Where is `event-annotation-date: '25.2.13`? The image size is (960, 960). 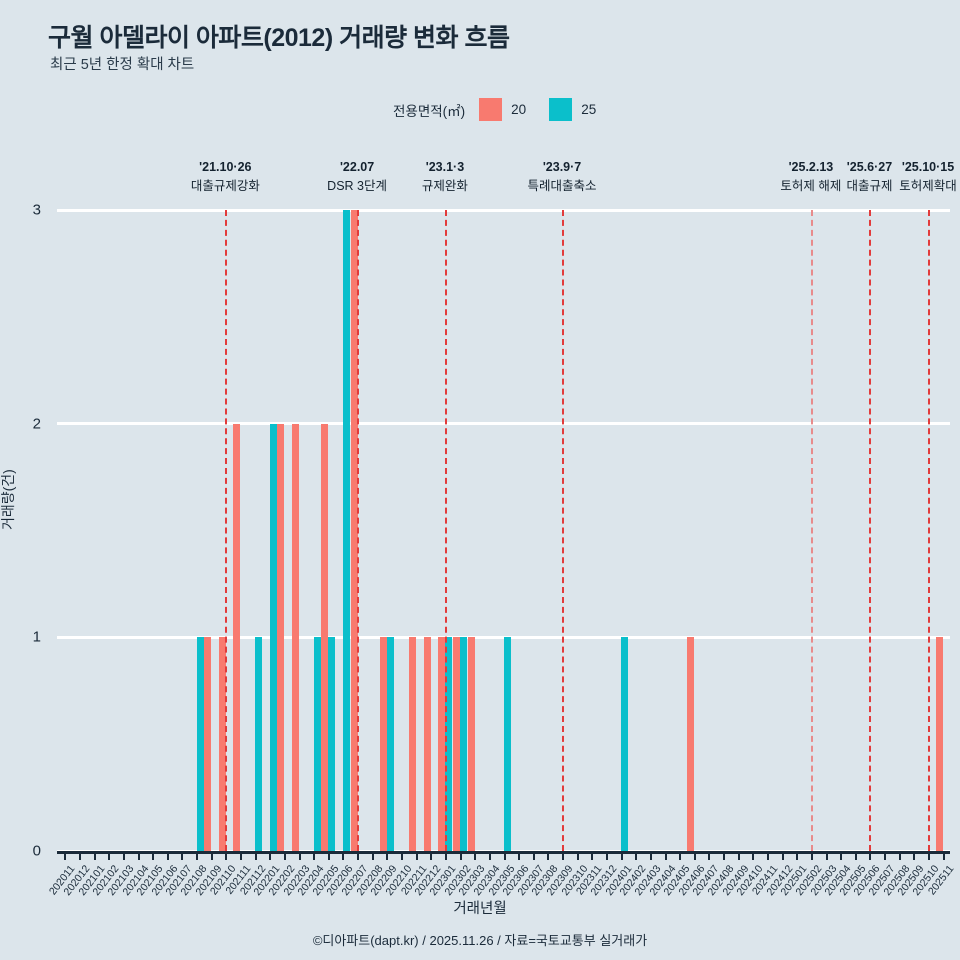 event-annotation-date: '25.2.13 is located at coordinates (811, 167).